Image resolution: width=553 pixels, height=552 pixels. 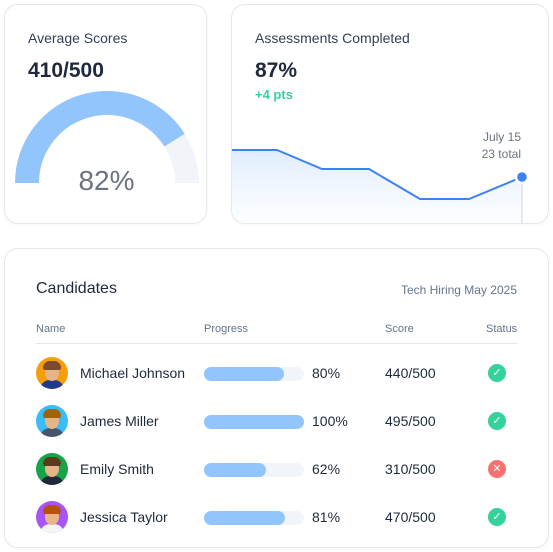 I want to click on gauge-fill, so click(x=100, y=137).